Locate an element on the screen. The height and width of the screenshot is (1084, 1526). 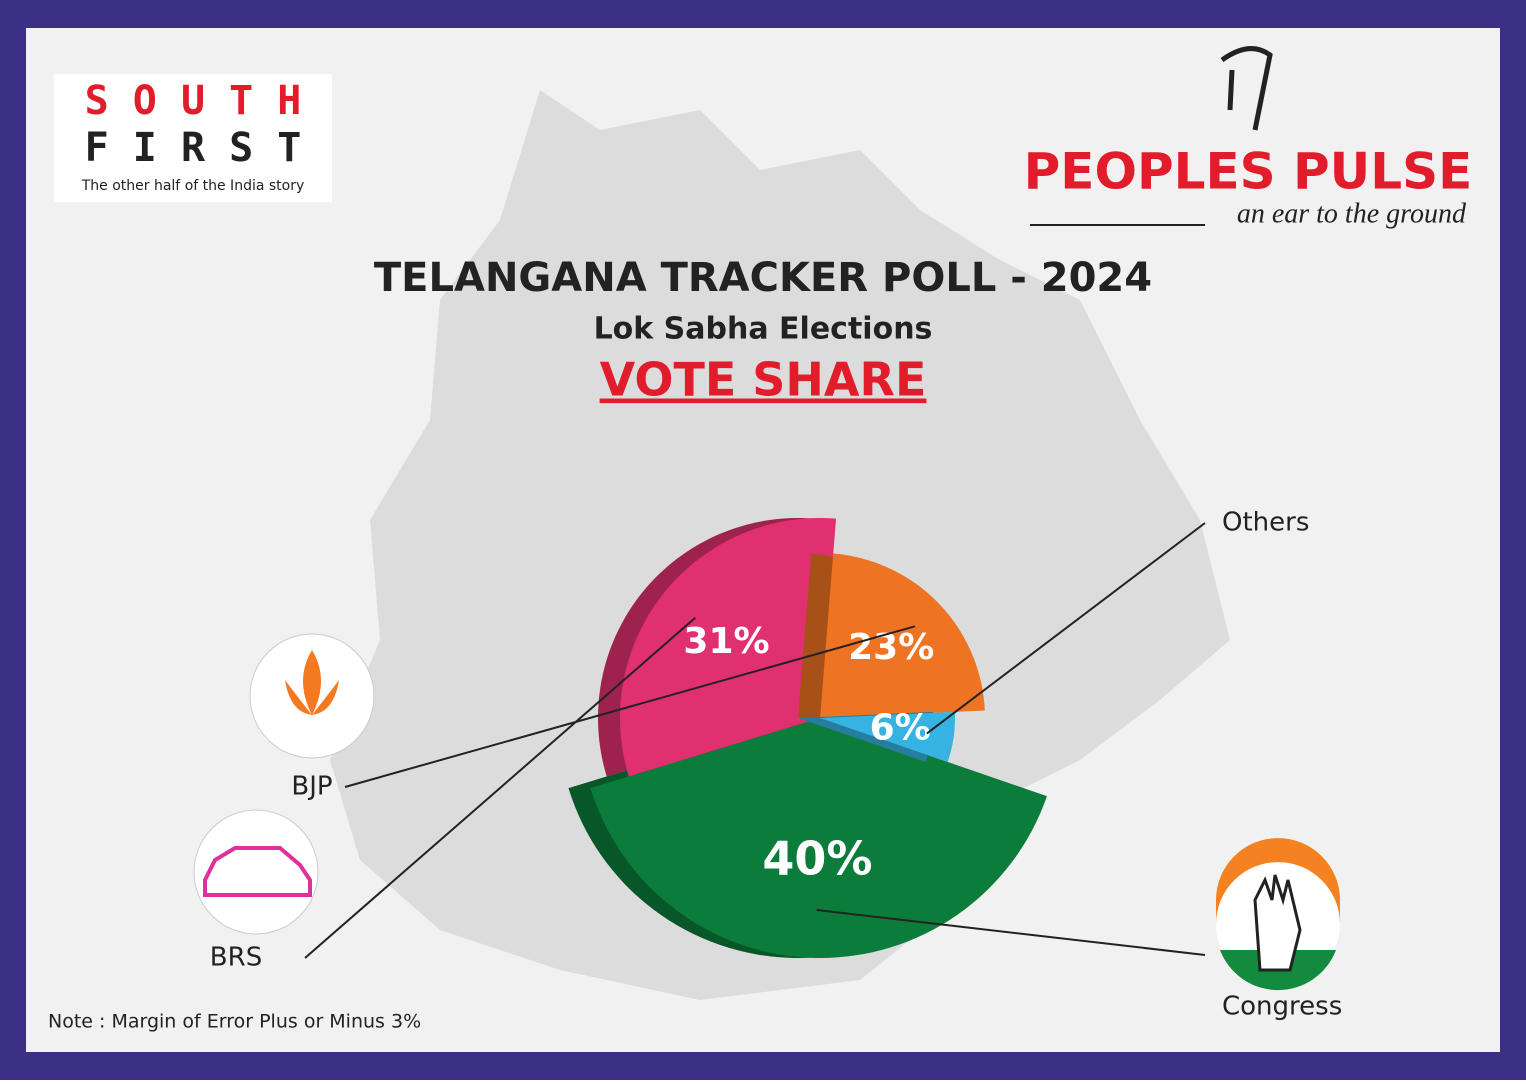
logo-tagline: The other half of the India story is located at coordinates (193, 186).